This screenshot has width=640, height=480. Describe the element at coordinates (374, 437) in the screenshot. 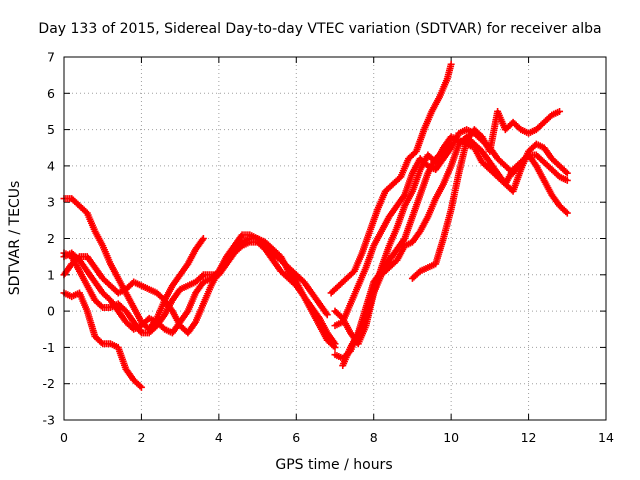

I see `x-tick-label: 8` at that location.